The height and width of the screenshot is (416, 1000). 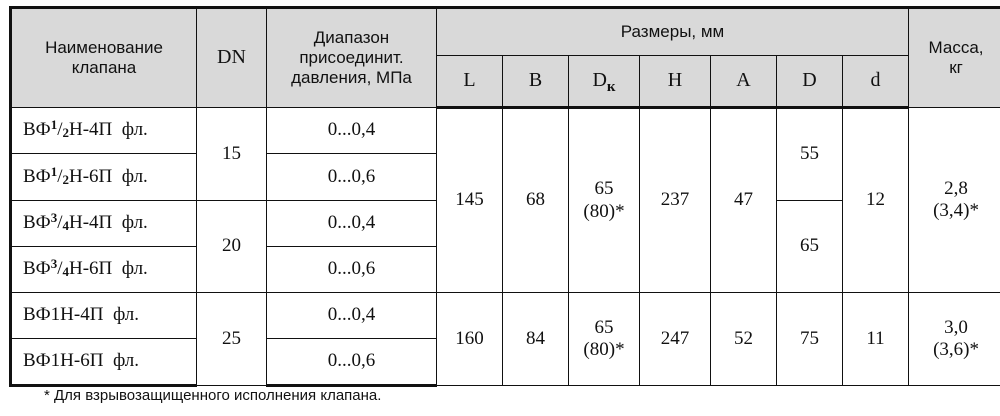 What do you see at coordinates (672, 31) in the screenshot?
I see `header-sizes: Размеры, мм` at bounding box center [672, 31].